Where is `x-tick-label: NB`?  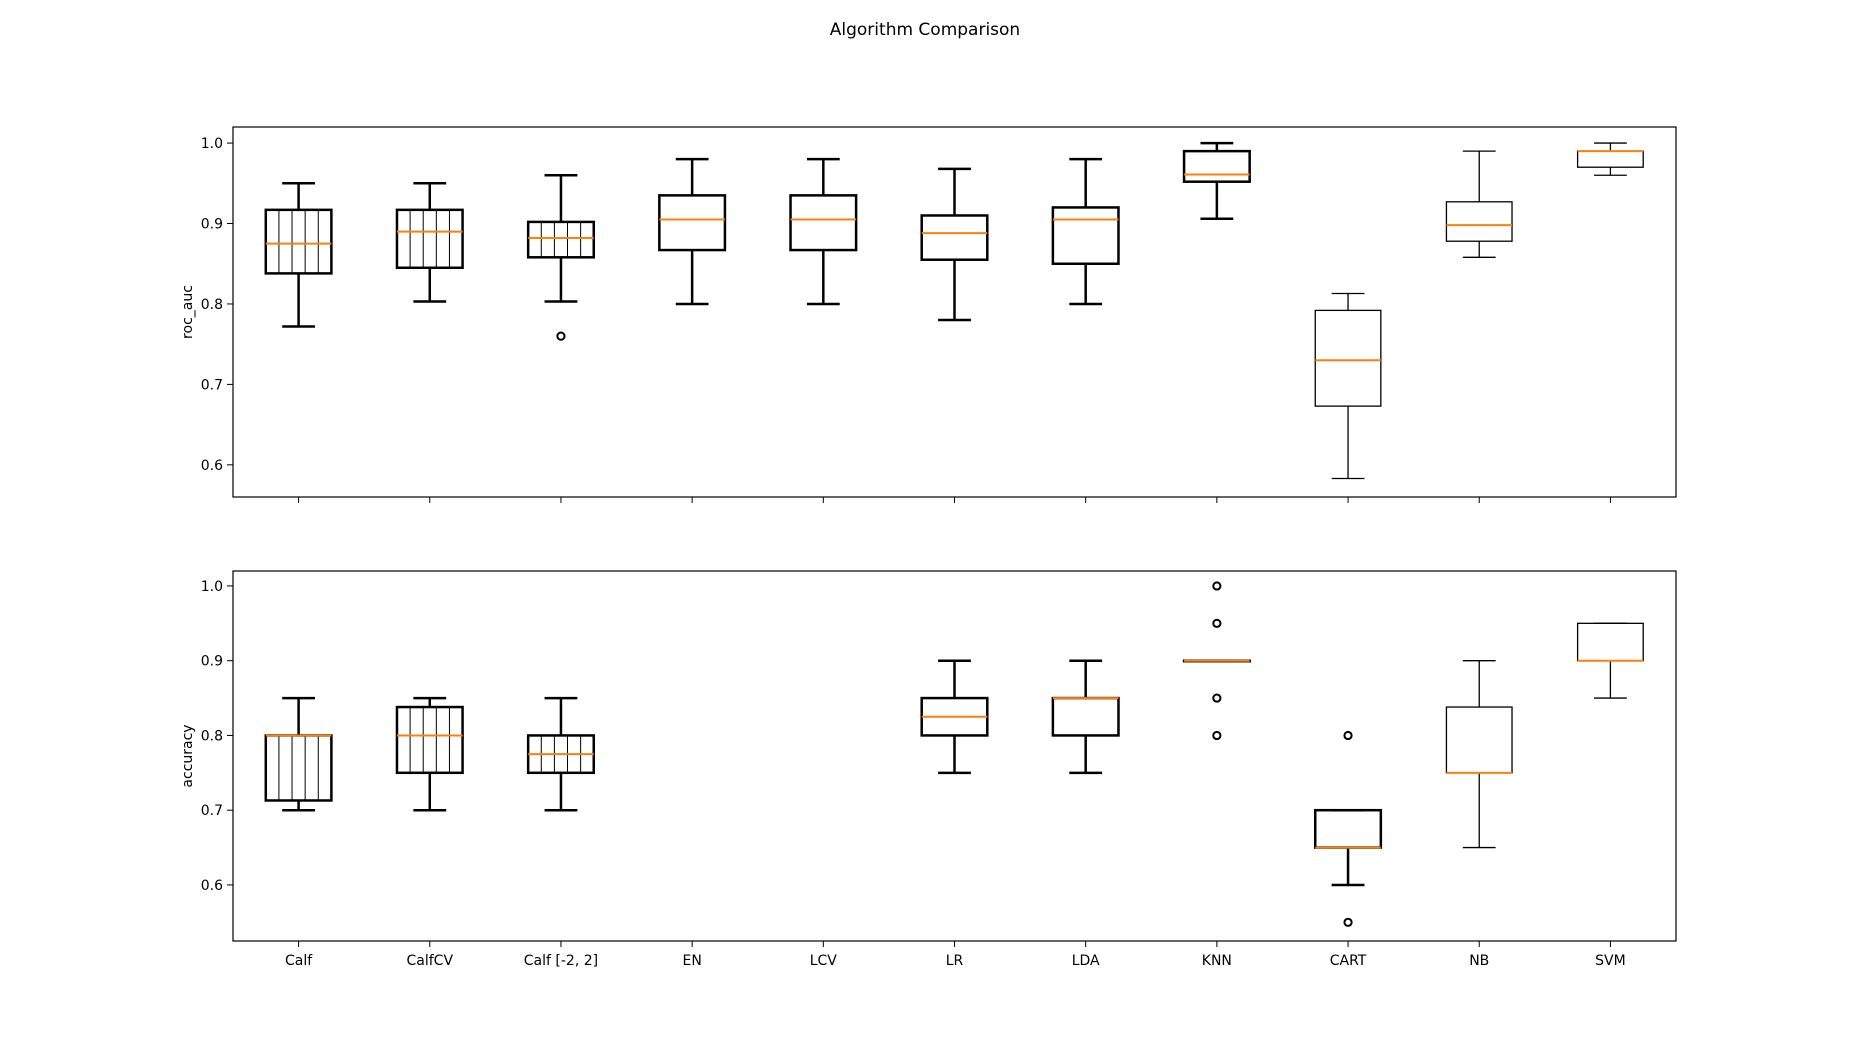 x-tick-label: NB is located at coordinates (1479, 961).